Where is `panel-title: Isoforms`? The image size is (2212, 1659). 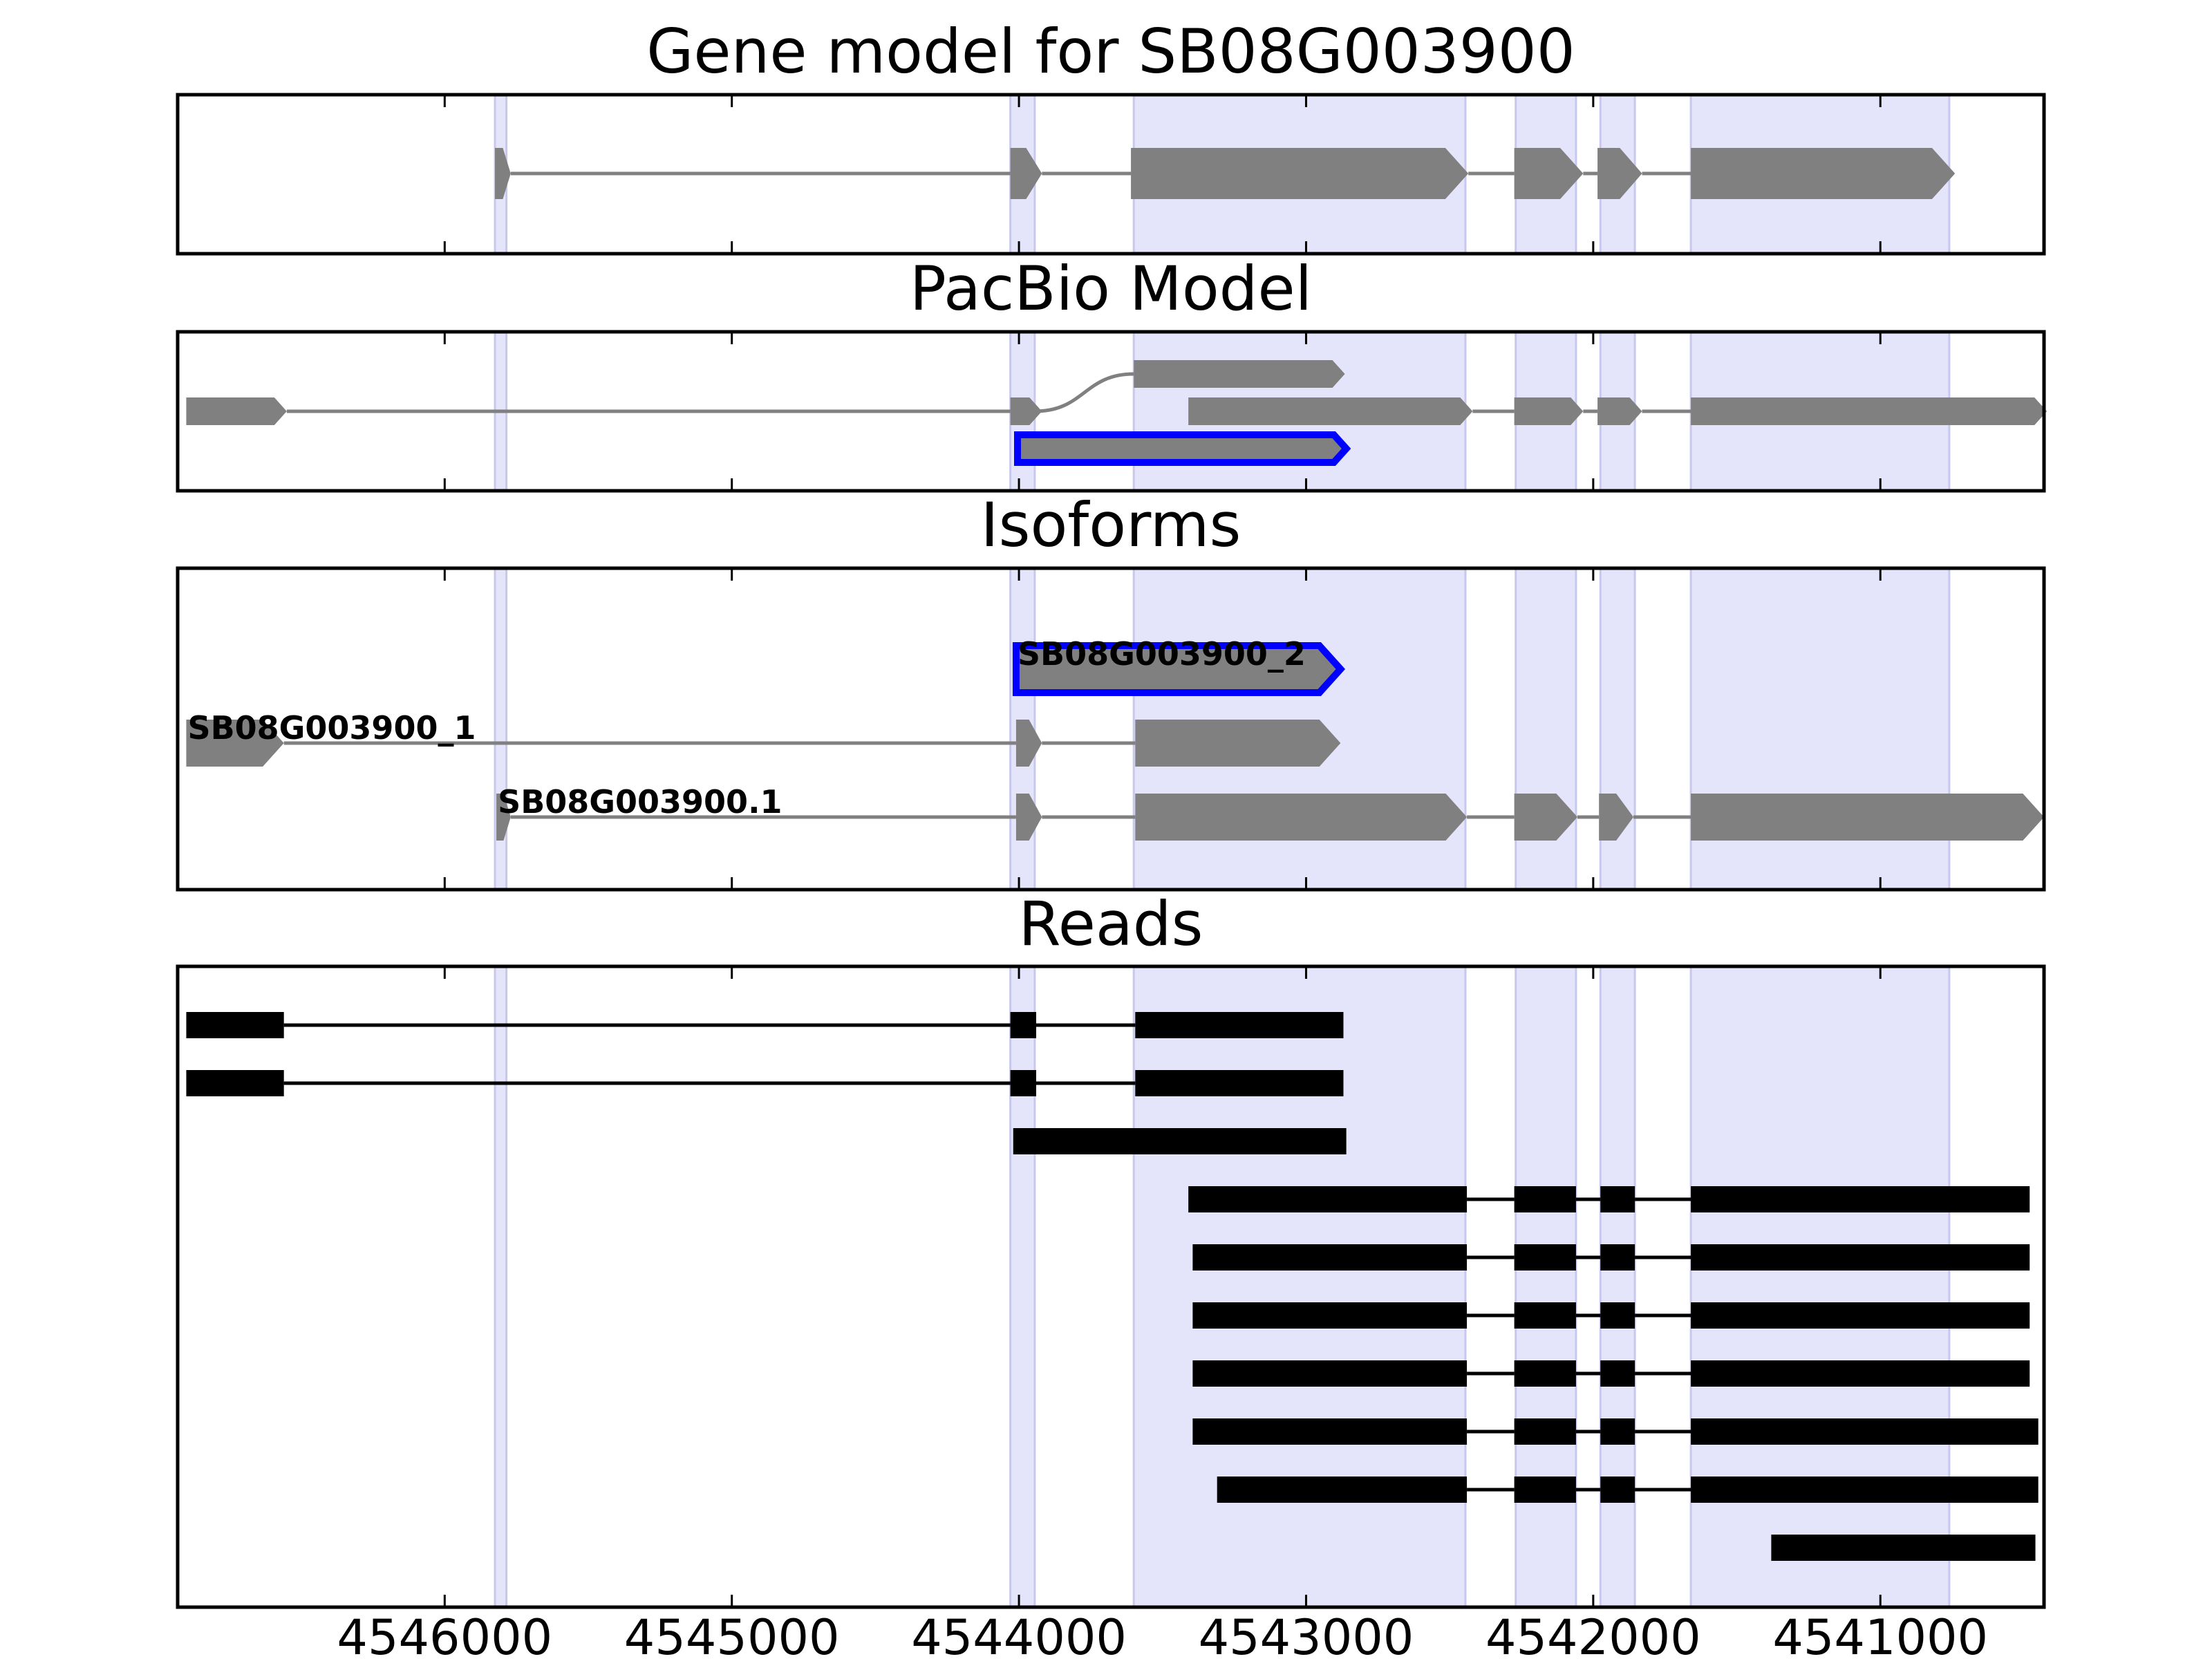 panel-title: Isoforms is located at coordinates (1111, 525).